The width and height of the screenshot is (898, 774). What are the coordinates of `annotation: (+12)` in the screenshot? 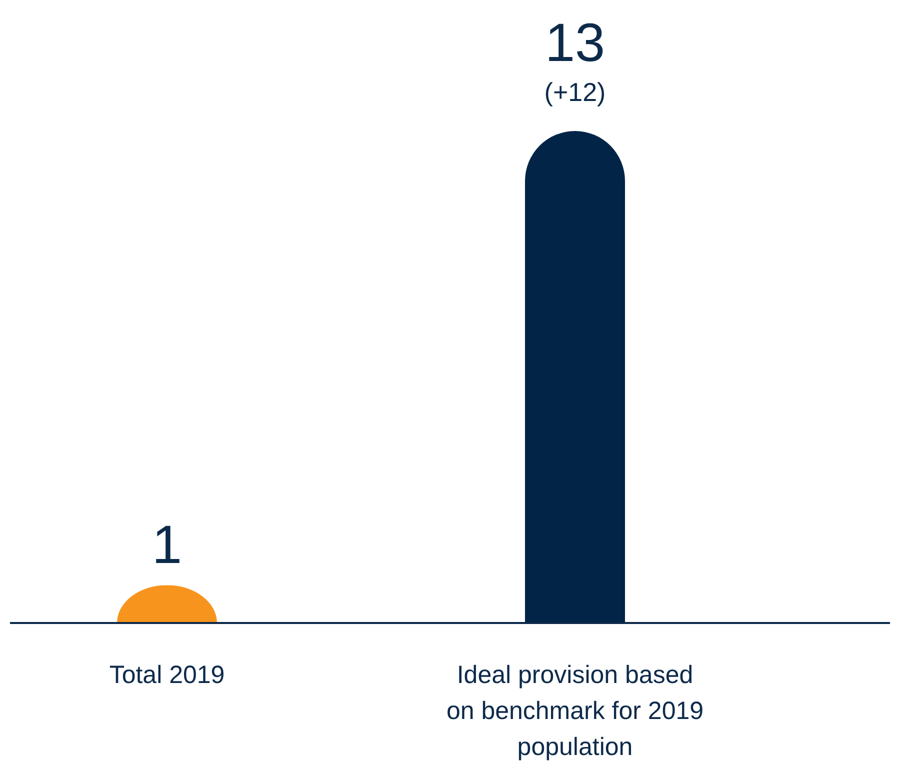 It's located at (575, 92).